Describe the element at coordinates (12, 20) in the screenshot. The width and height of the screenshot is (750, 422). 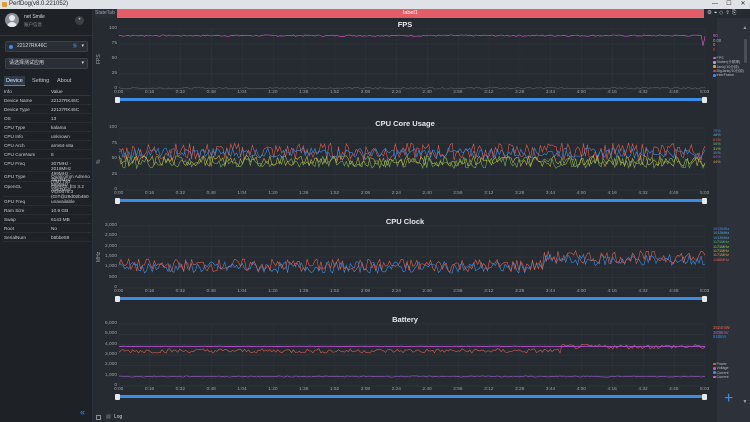
I see `avatar` at that location.